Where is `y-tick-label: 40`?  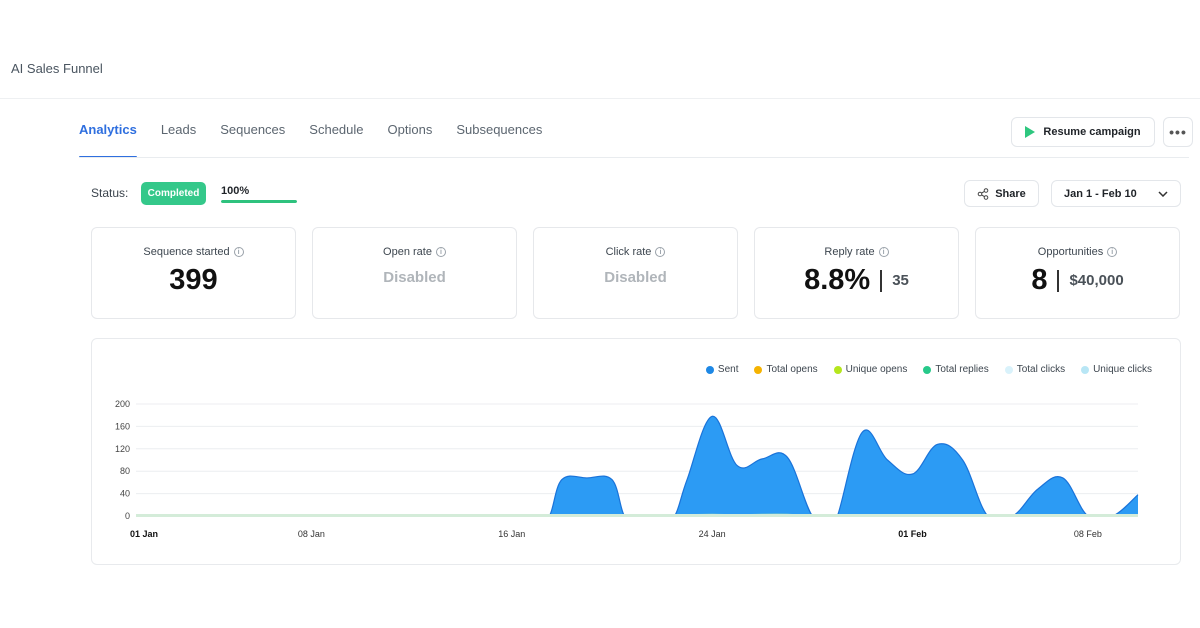 y-tick-label: 40 is located at coordinates (125, 494).